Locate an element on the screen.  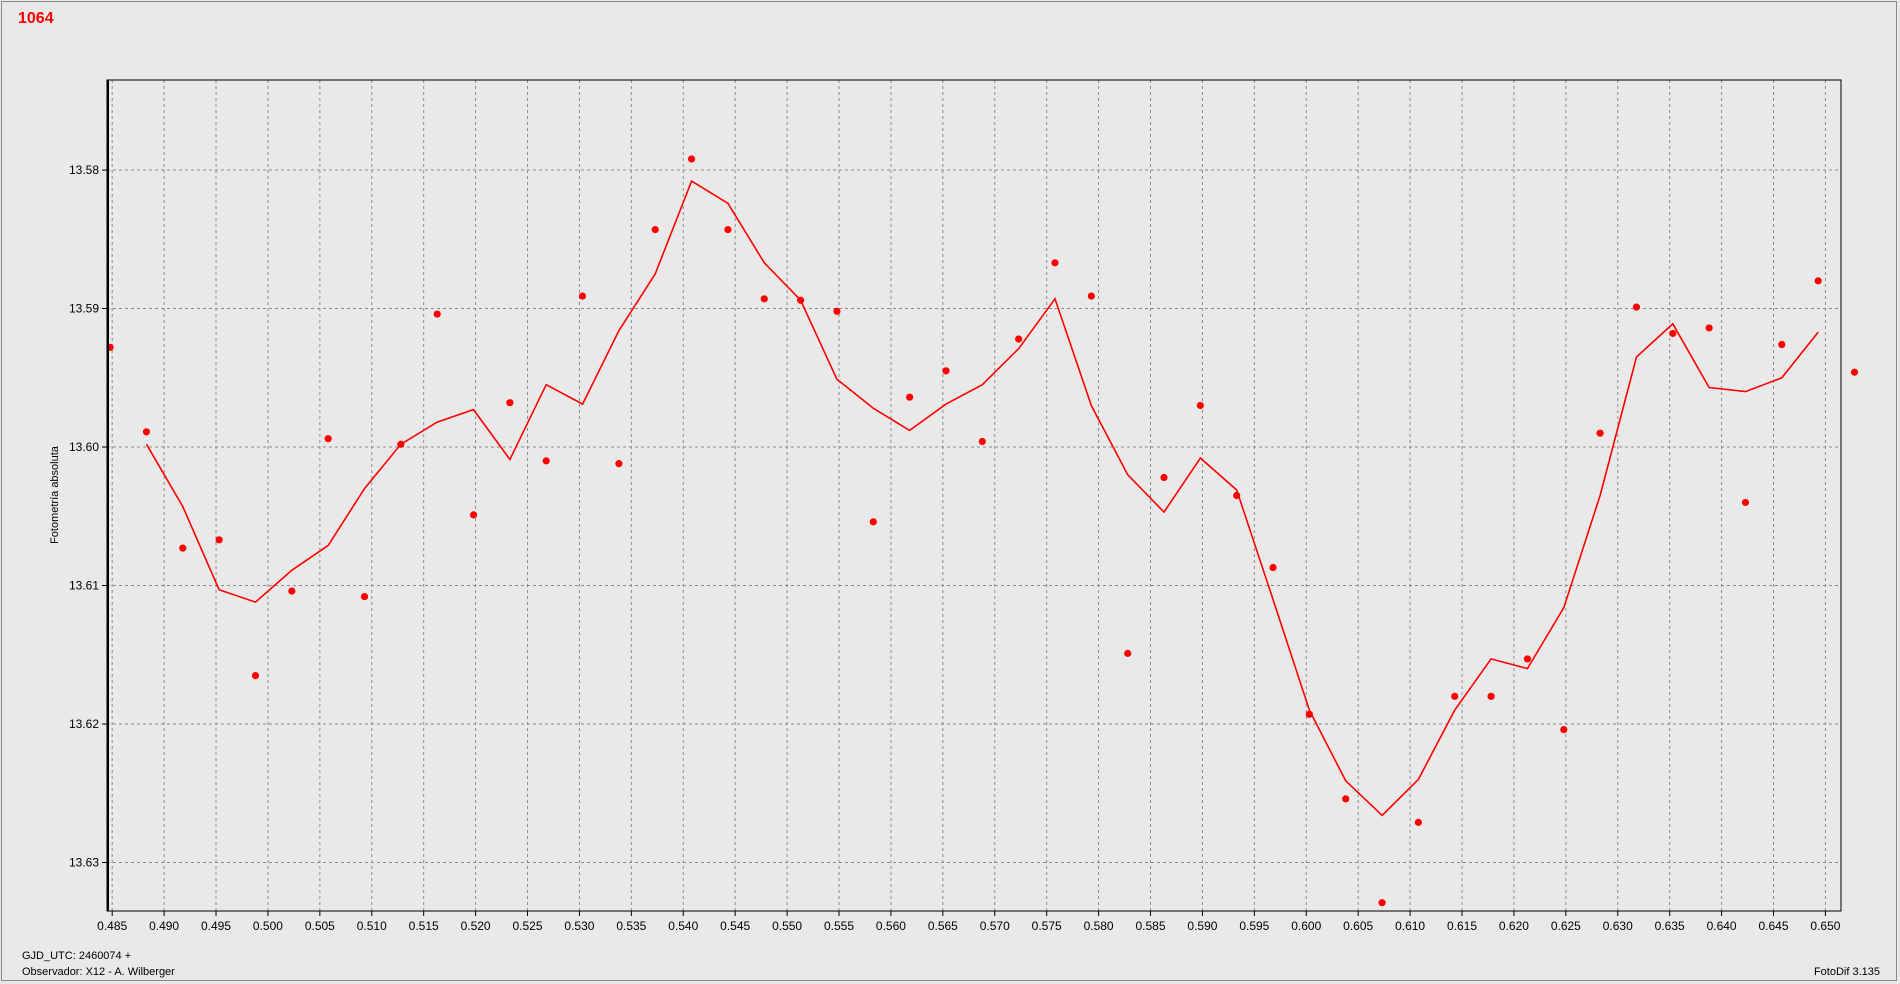
y-axis-ticks: 13.58 13.59 13.60 13.61 13.62 13.63 is located at coordinates (88, 516).